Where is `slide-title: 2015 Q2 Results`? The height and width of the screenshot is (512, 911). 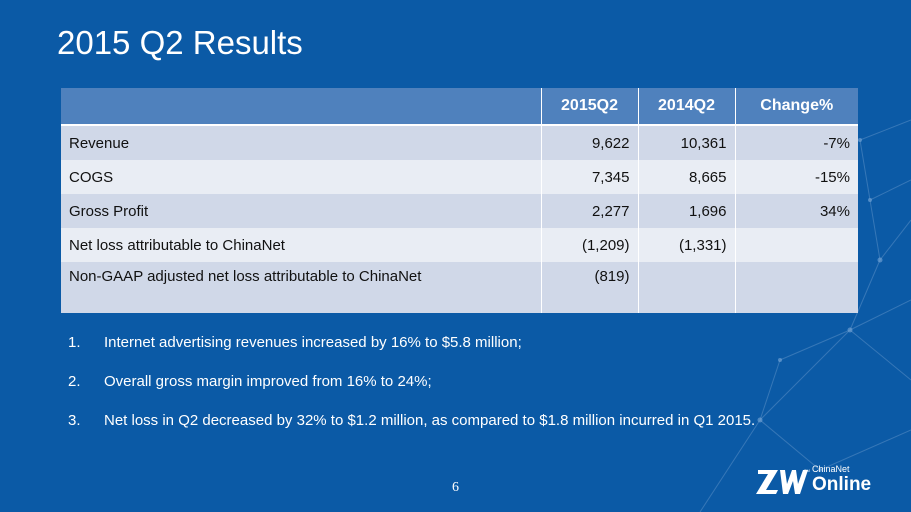 slide-title: 2015 Q2 Results is located at coordinates (180, 42).